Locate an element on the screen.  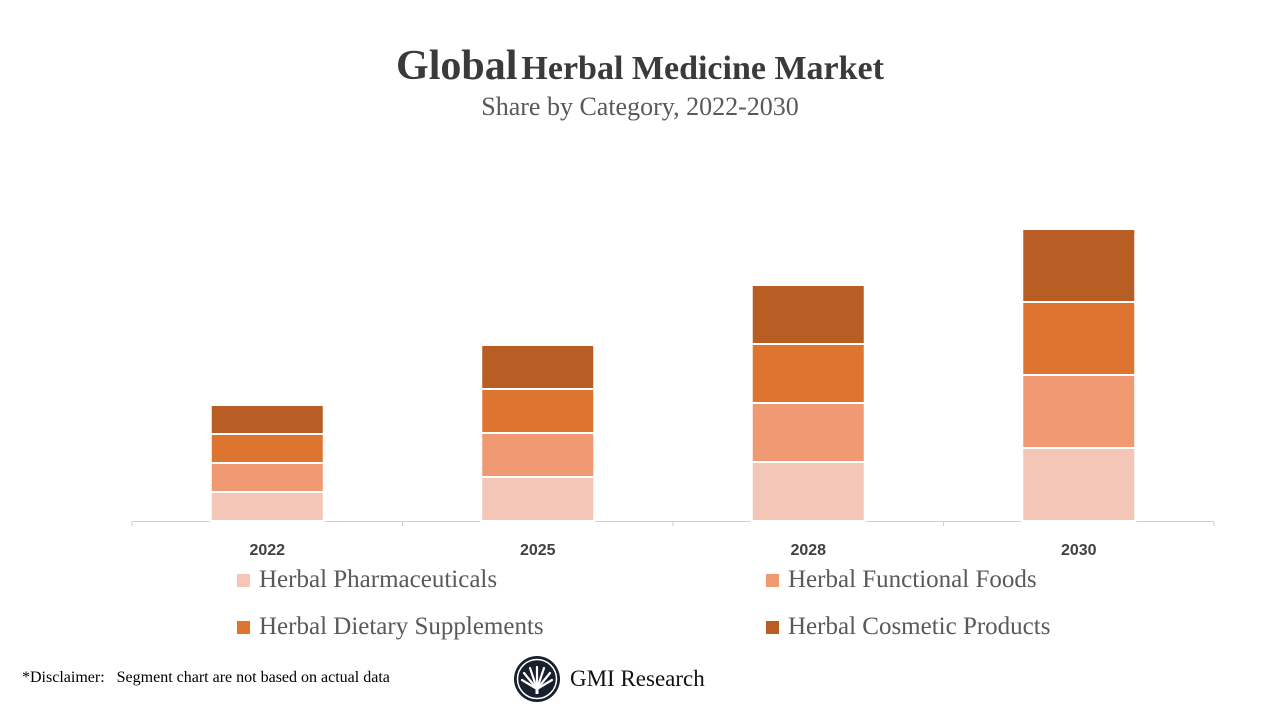
legend-label: Herbal Pharmaceuticals is located at coordinates (378, 579).